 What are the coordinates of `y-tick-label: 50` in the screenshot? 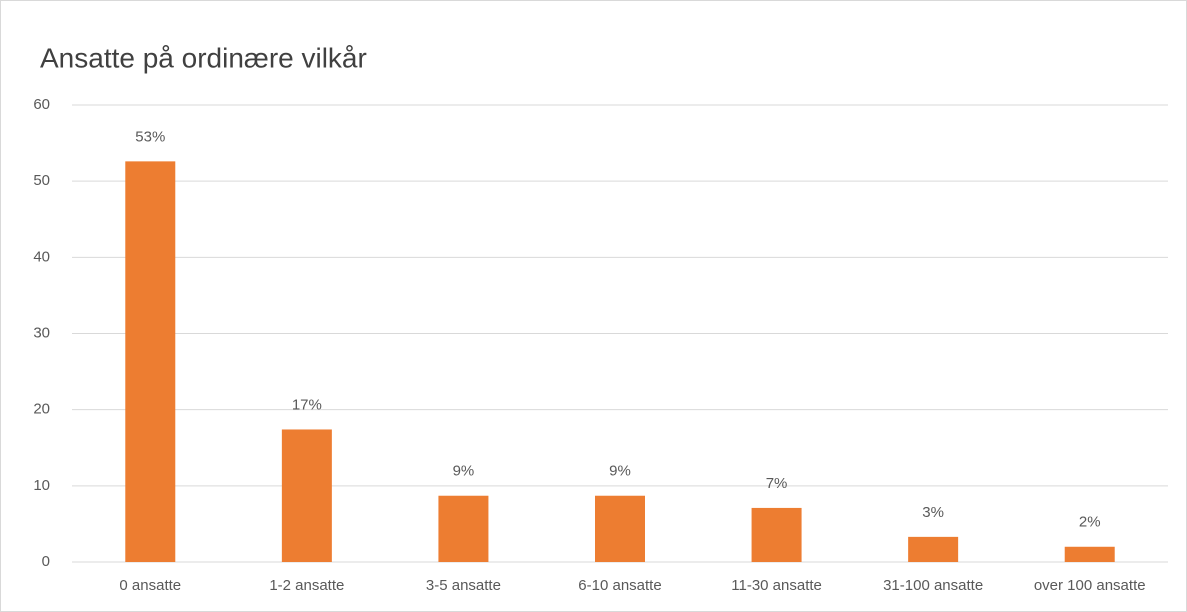 It's located at (41, 180).